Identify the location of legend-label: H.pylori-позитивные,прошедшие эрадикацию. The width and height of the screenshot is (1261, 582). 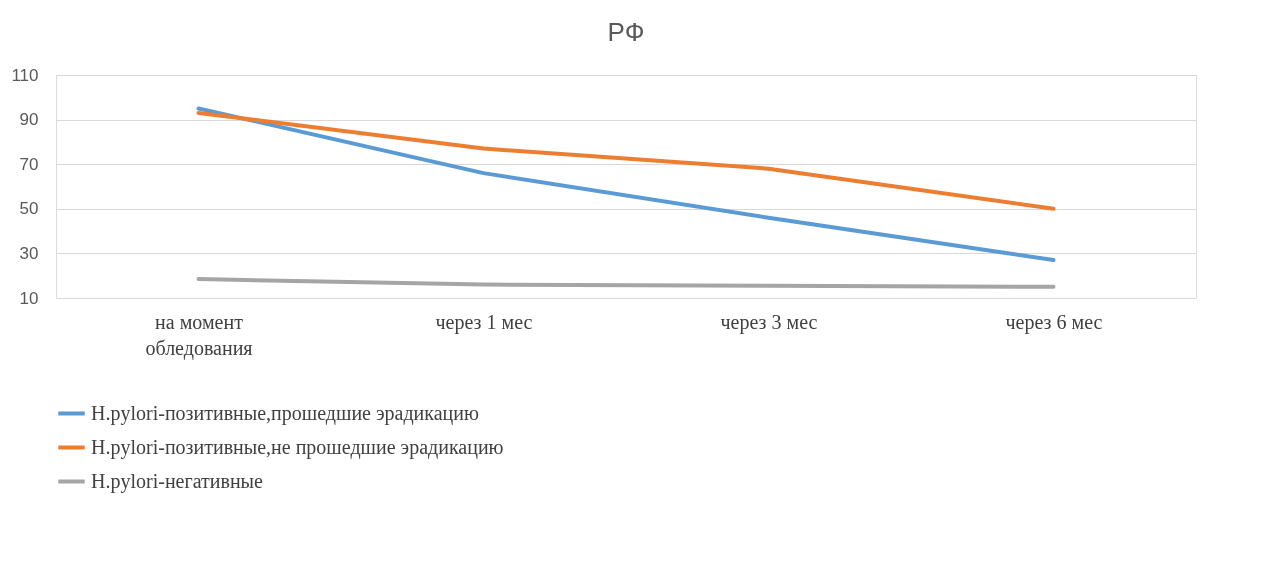
(285, 413).